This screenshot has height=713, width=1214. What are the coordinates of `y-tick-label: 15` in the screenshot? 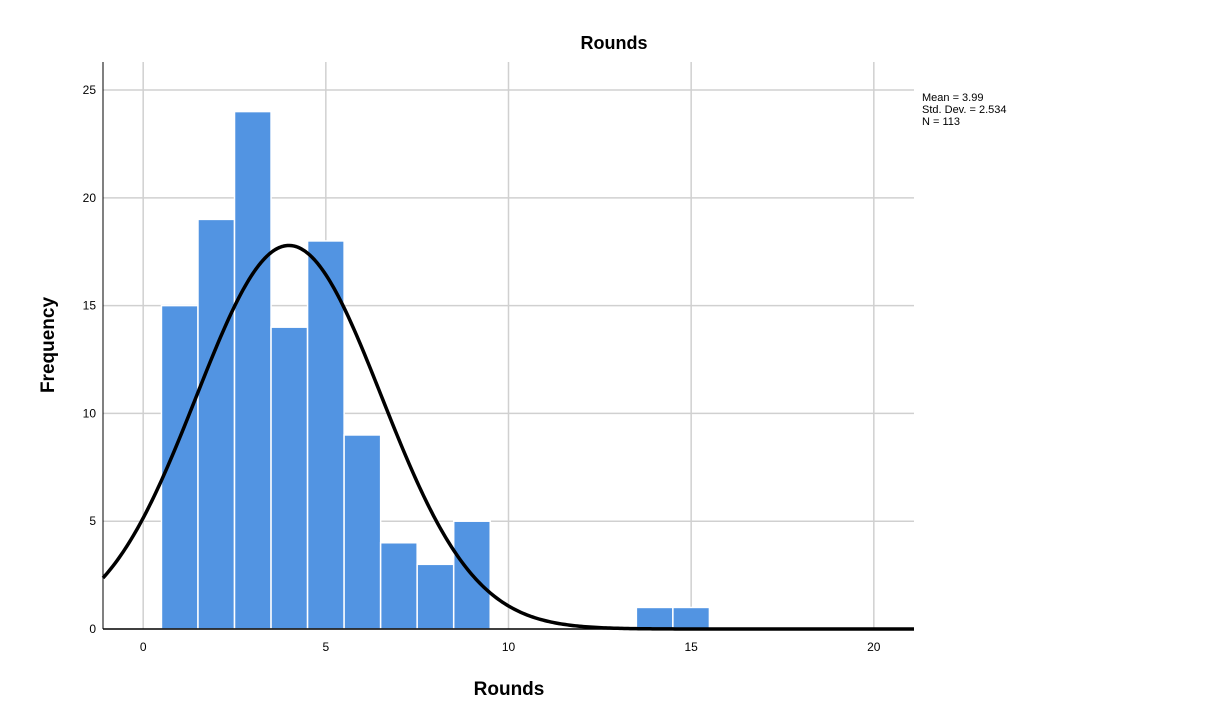 It's located at (90, 306).